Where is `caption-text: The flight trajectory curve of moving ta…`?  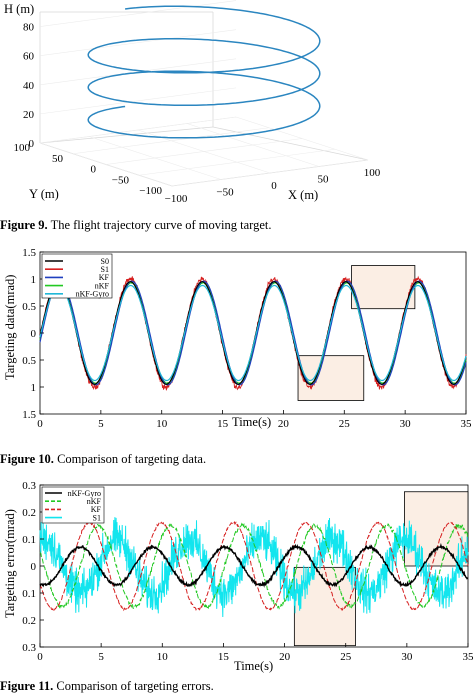 caption-text: The flight trajectory curve of moving ta… is located at coordinates (160, 225).